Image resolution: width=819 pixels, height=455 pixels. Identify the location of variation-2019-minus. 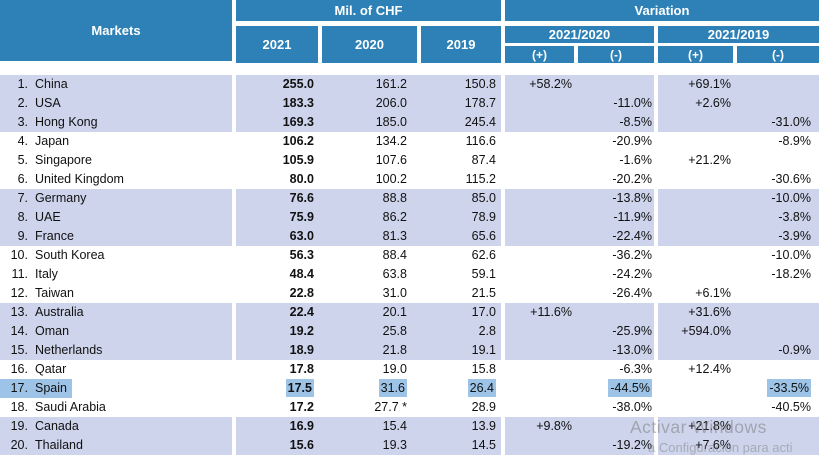
(776, 84).